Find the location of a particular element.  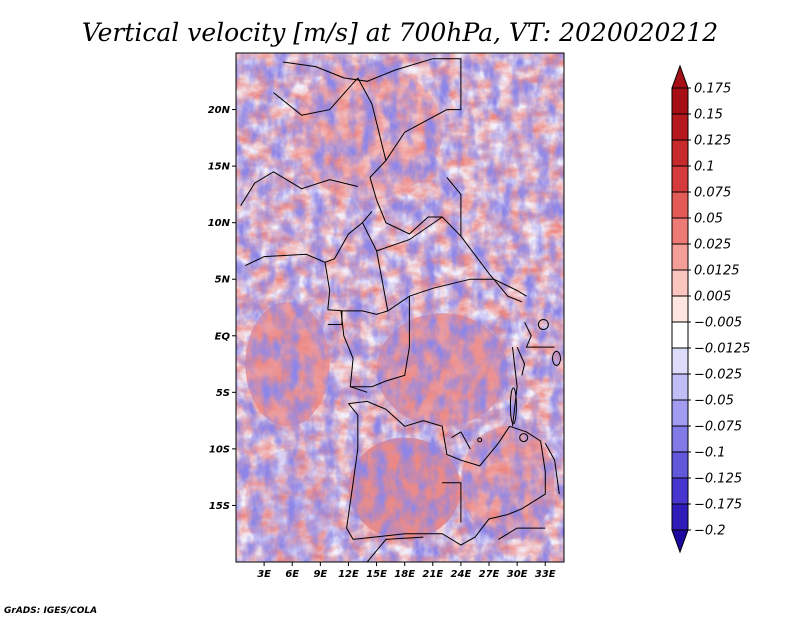

colorbar-label: 0.1 is located at coordinates (704, 167).